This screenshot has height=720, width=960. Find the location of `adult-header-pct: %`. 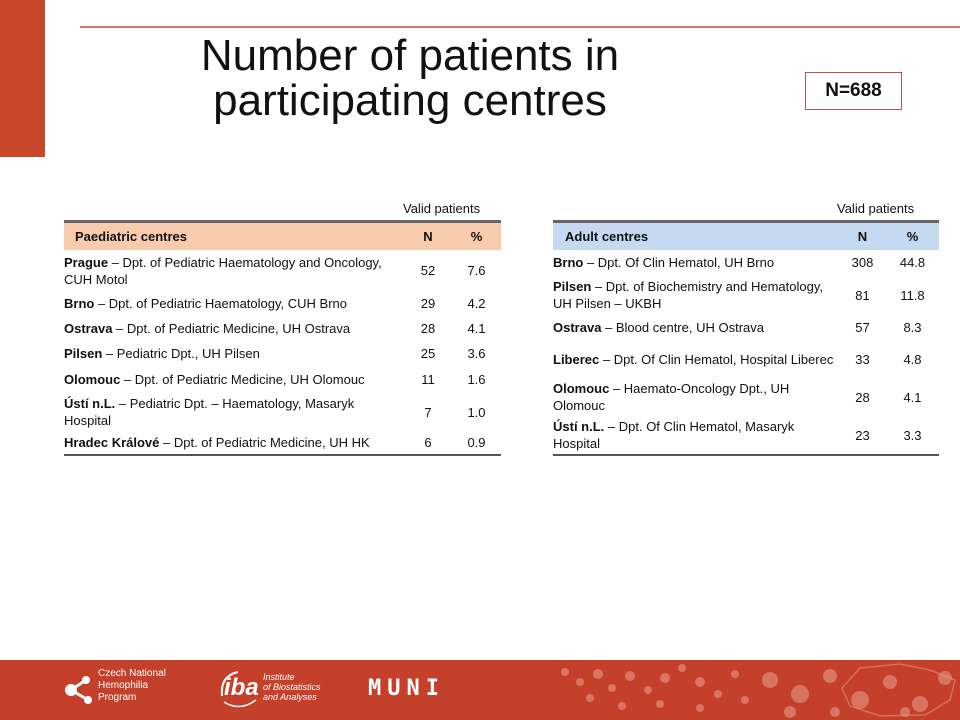

adult-header-pct: % is located at coordinates (912, 236).